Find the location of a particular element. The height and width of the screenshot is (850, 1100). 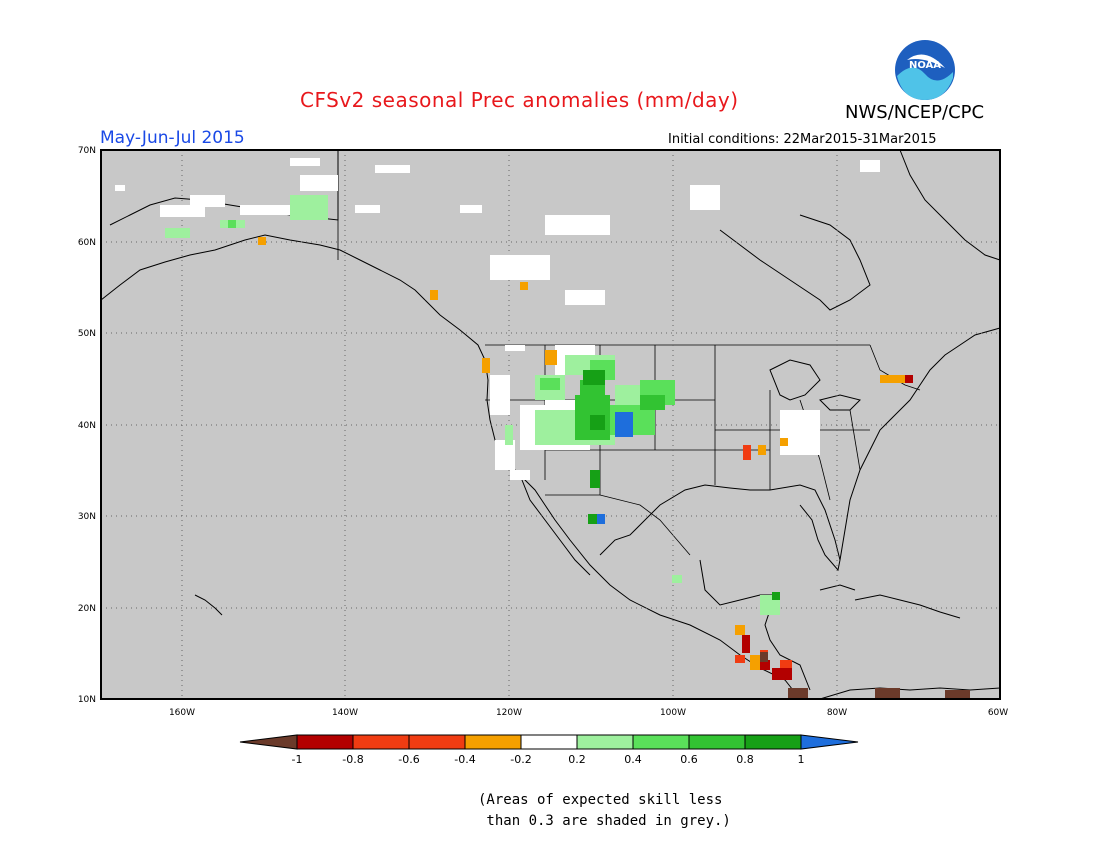

lat-label: 20N is located at coordinates (87, 609).